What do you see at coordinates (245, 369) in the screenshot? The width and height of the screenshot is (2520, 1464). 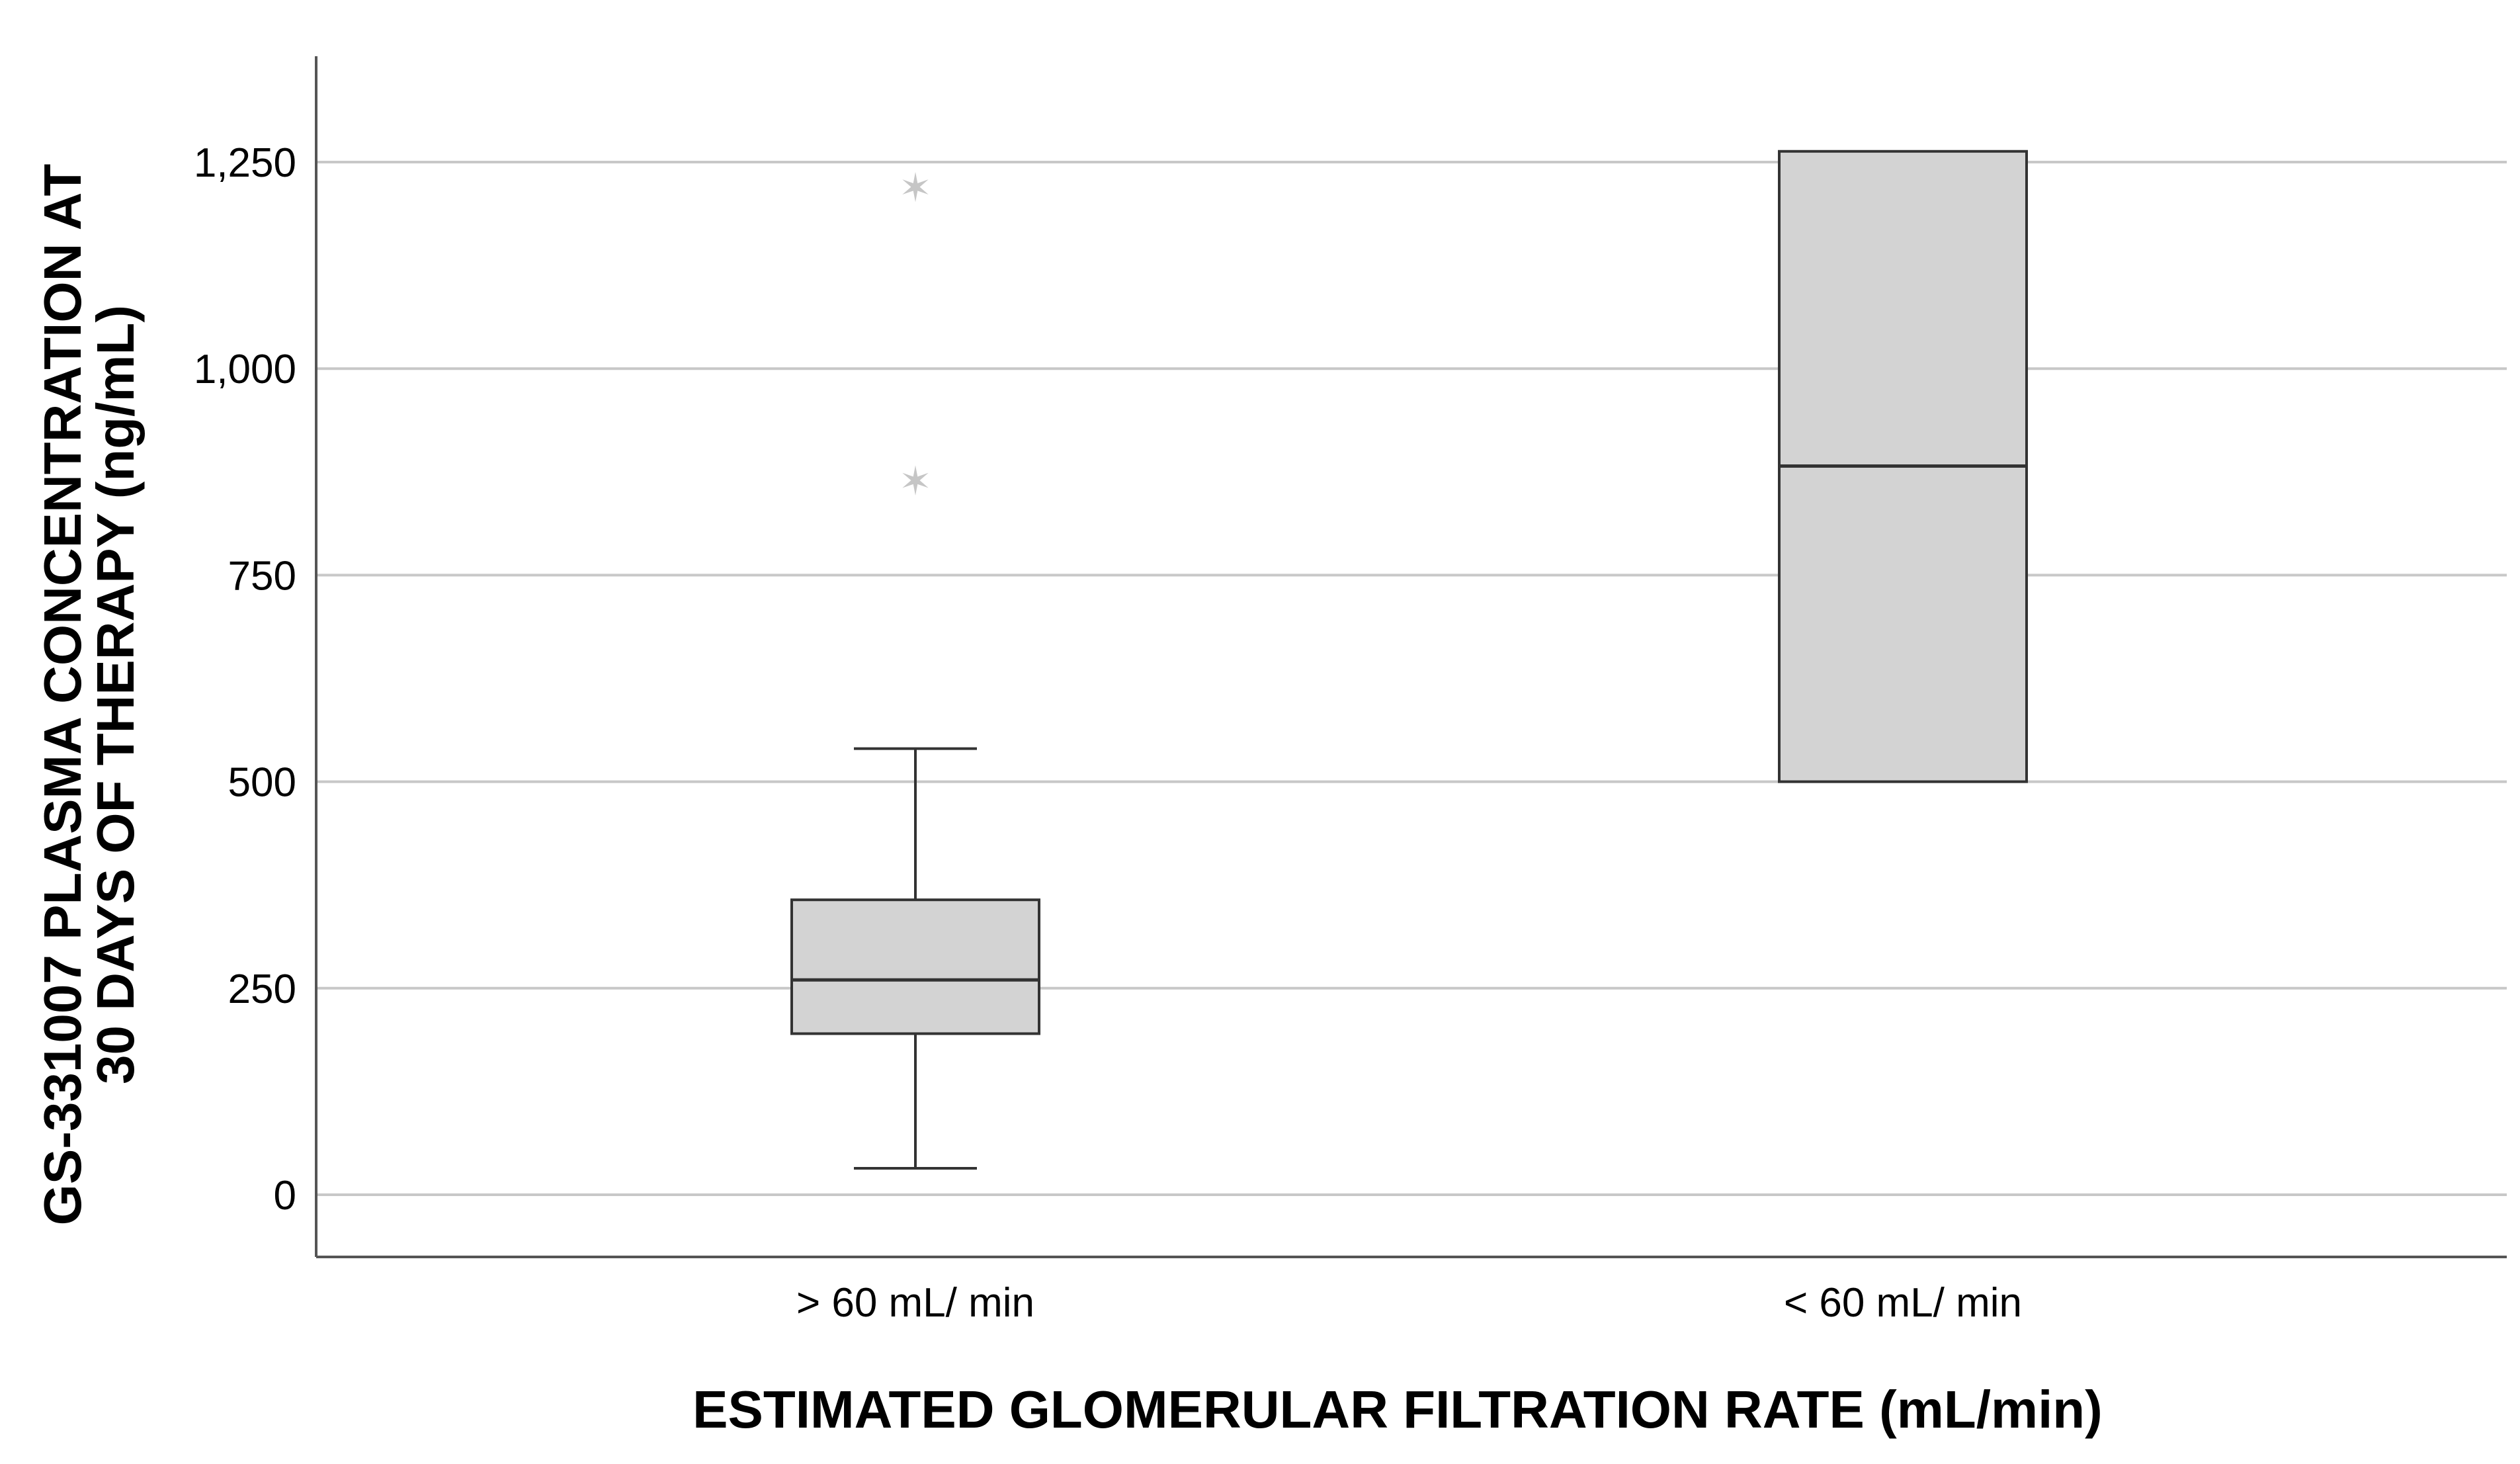 I see `y-tick-label-1000: 1,000` at bounding box center [245, 369].